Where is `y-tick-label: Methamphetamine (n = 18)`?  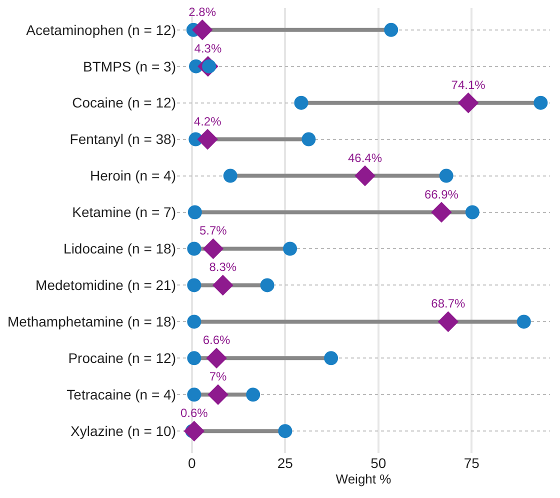
y-tick-label: Methamphetamine (n = 18) is located at coordinates (92, 322).